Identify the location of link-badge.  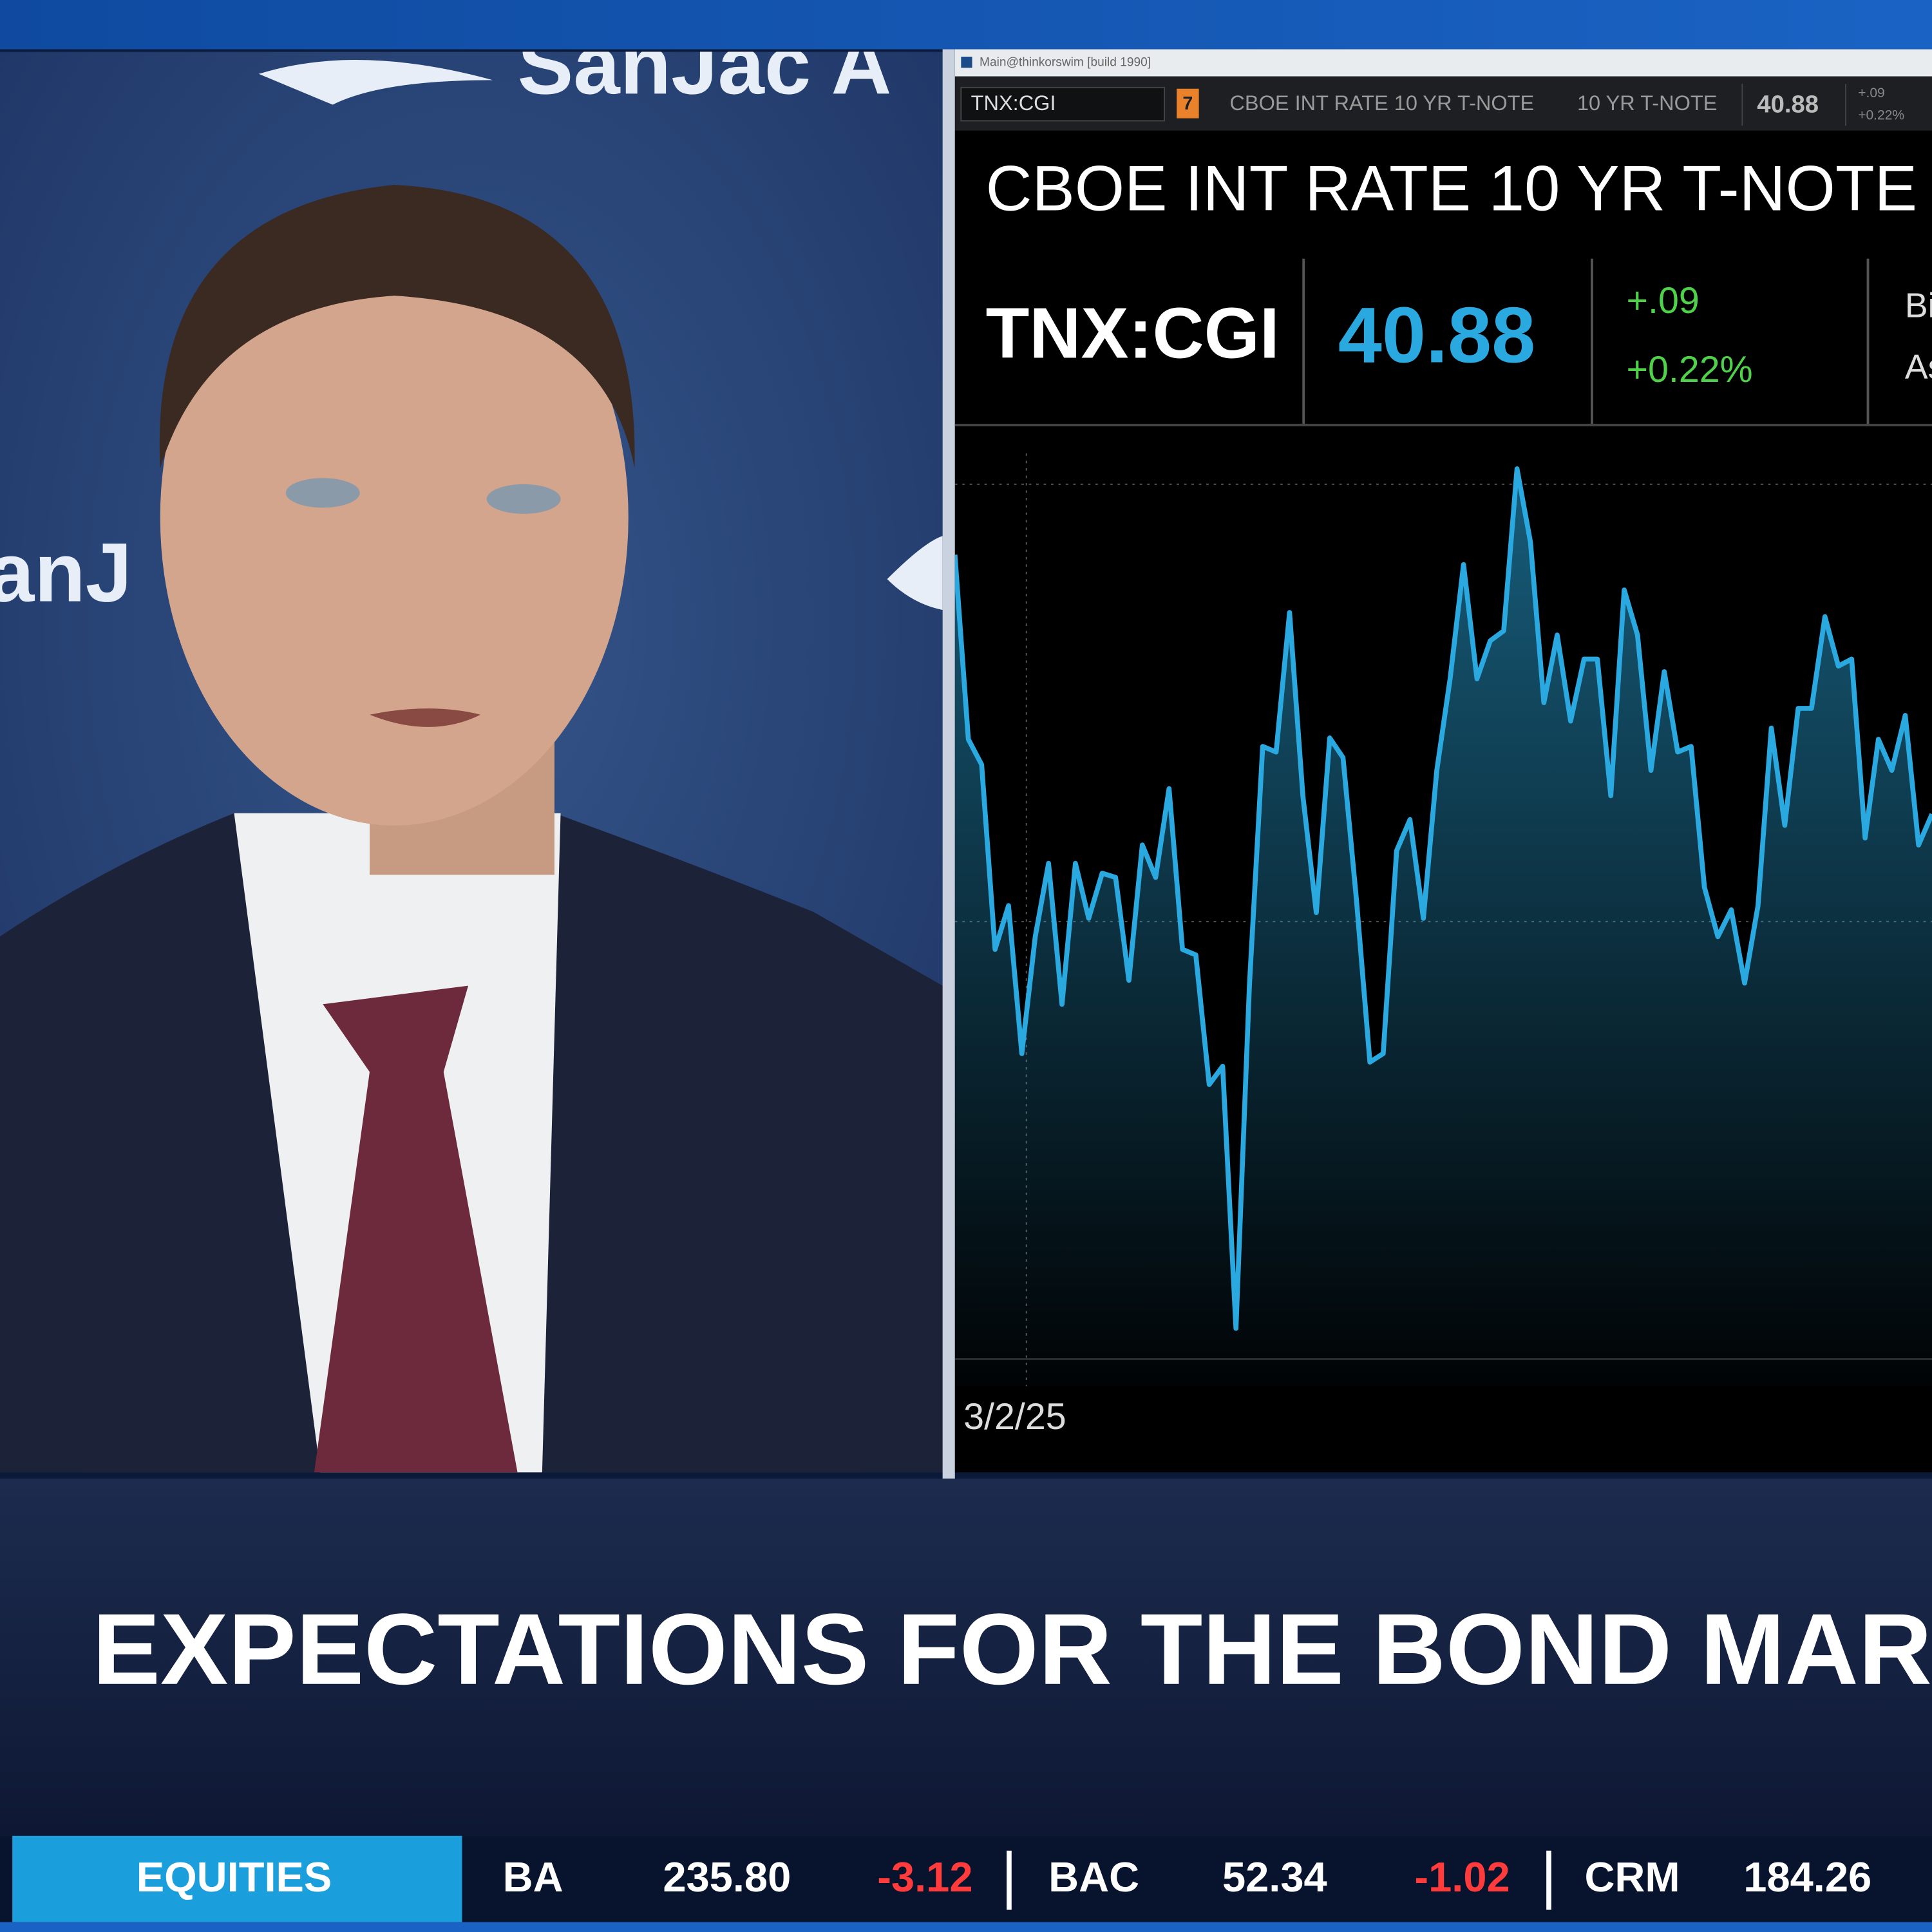
(1188, 103).